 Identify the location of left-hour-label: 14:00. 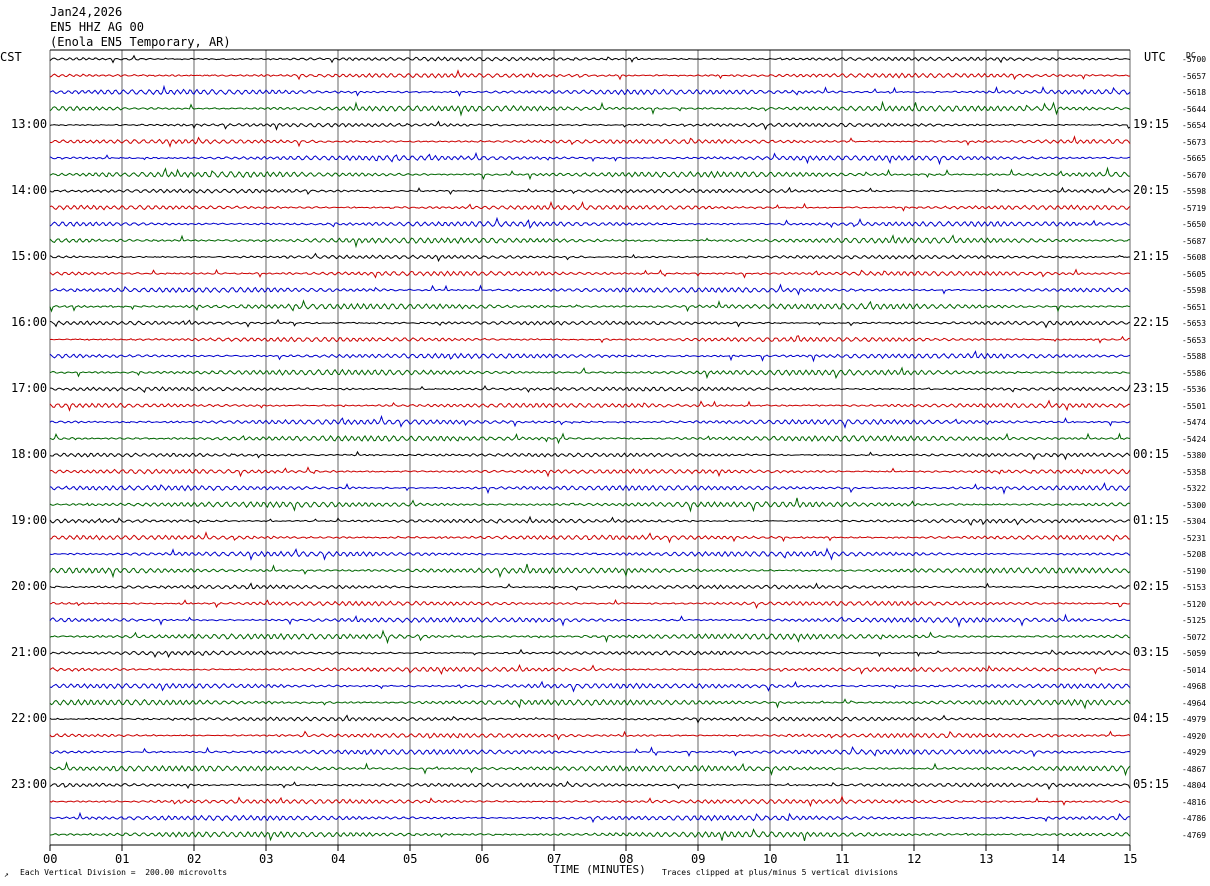
(29, 190).